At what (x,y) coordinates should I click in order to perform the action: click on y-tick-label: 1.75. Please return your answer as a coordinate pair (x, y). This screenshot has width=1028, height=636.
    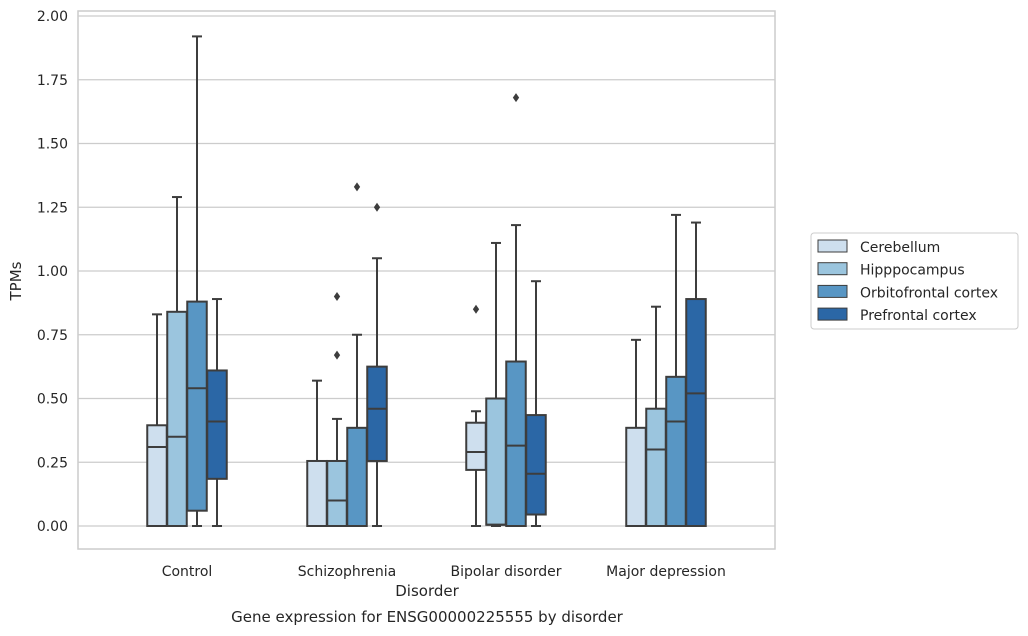
    Looking at the image, I should click on (52, 81).